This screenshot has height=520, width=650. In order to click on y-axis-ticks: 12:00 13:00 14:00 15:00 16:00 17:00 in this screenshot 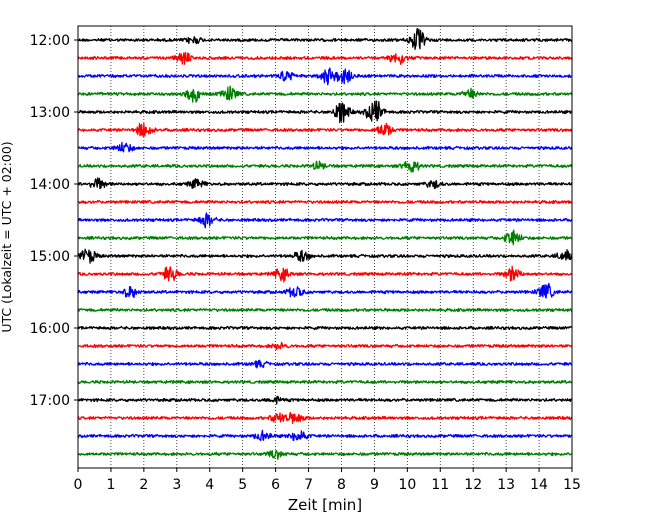, I will do `click(54, 221)`.